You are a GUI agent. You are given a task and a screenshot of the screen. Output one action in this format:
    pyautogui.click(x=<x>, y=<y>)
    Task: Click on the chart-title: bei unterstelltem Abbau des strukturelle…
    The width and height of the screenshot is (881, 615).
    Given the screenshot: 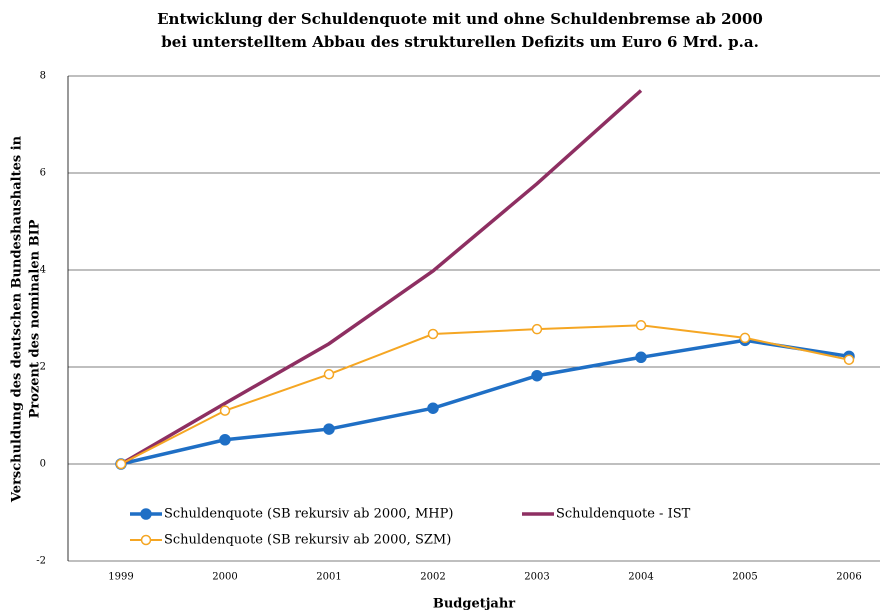 What is the action you would take?
    pyautogui.click(x=460, y=42)
    